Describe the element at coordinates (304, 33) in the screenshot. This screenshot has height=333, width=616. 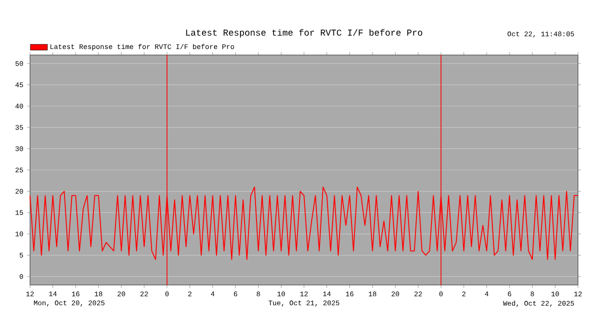
I see `chart-title: Latest Response time for RVTC I/F before Pro` at that location.